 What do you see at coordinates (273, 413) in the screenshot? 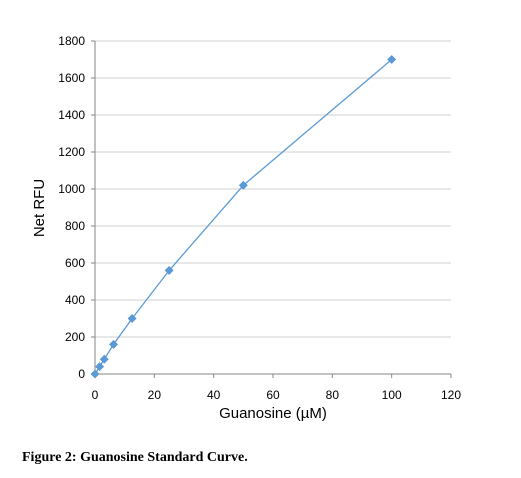
I see `x-axis-title: Guanosine (µM)` at bounding box center [273, 413].